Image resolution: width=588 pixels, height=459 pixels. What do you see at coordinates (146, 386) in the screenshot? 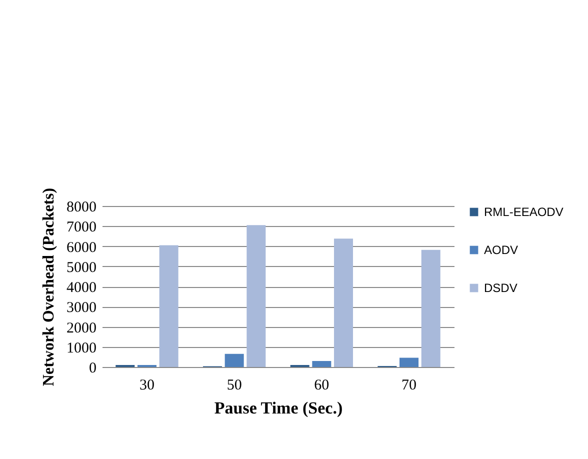
I see `x-tick-label: 30` at bounding box center [146, 386].